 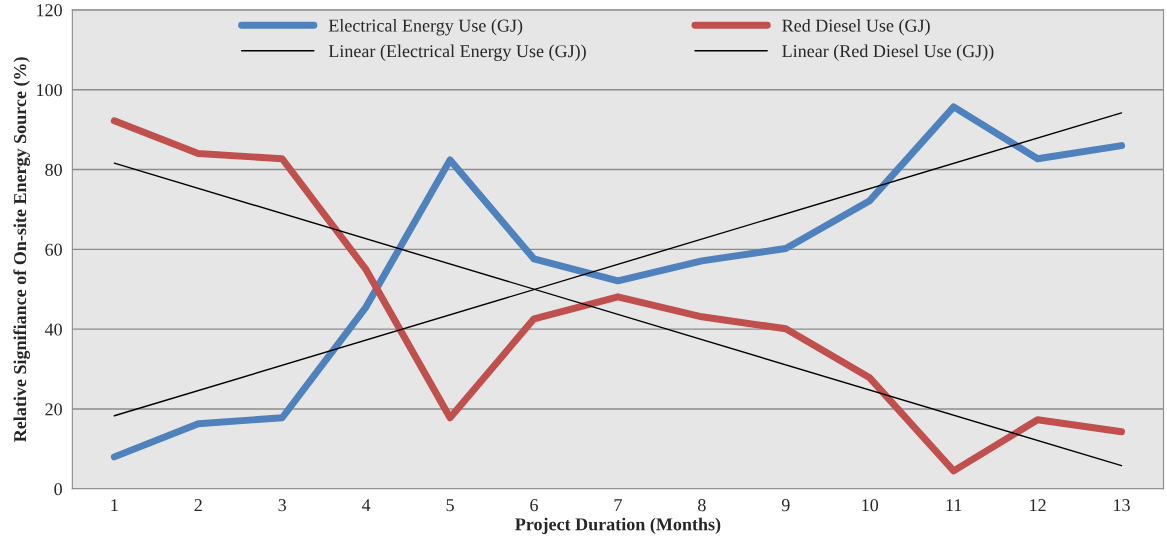 What do you see at coordinates (702, 505) in the screenshot?
I see `x-tick-label: 8` at bounding box center [702, 505].